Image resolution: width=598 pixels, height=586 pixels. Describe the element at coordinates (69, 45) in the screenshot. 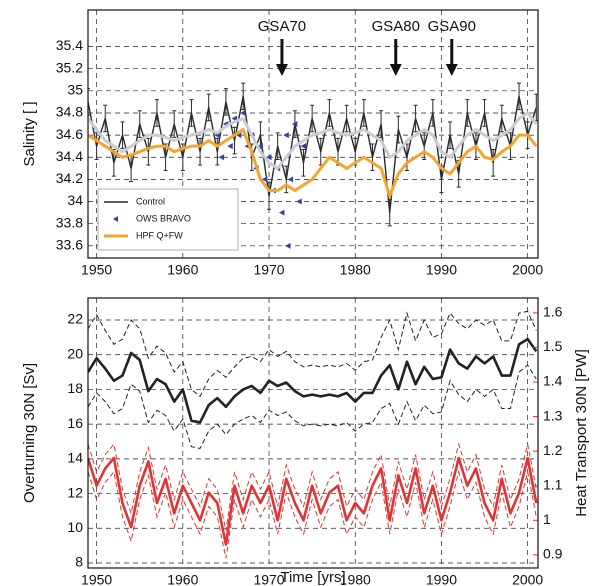

I see `y-tick-label: 35.4` at that location.